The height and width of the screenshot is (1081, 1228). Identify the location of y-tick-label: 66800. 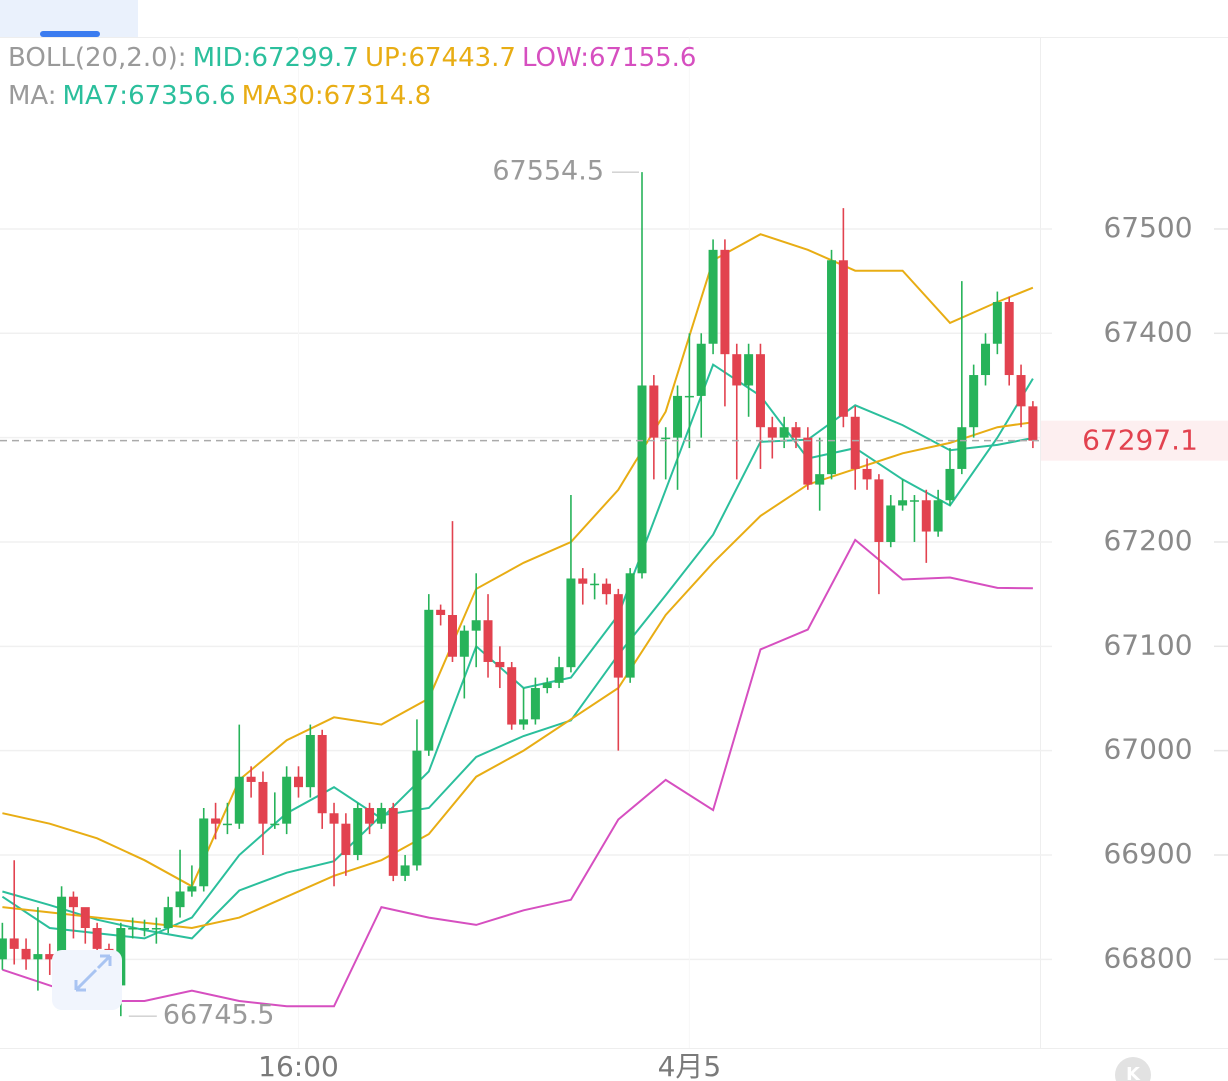
(1147, 957).